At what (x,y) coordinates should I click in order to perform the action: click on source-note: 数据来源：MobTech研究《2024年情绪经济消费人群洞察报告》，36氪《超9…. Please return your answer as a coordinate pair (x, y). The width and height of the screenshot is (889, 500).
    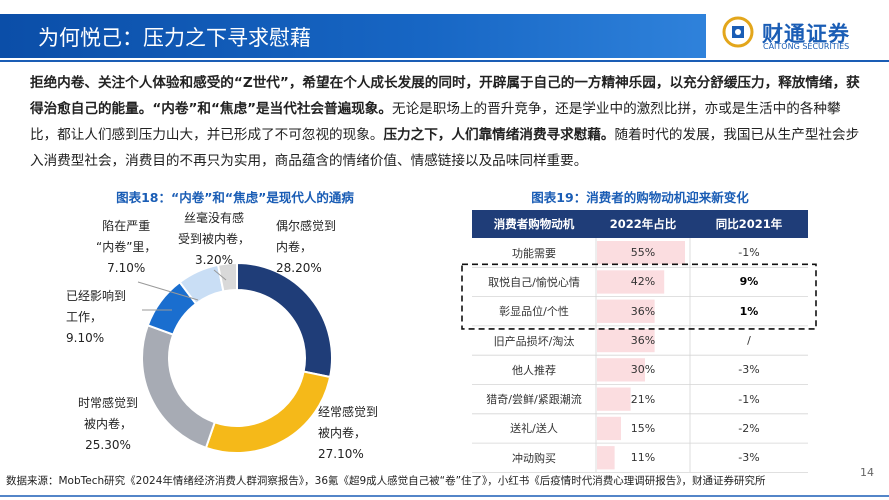
    Looking at the image, I should click on (386, 481).